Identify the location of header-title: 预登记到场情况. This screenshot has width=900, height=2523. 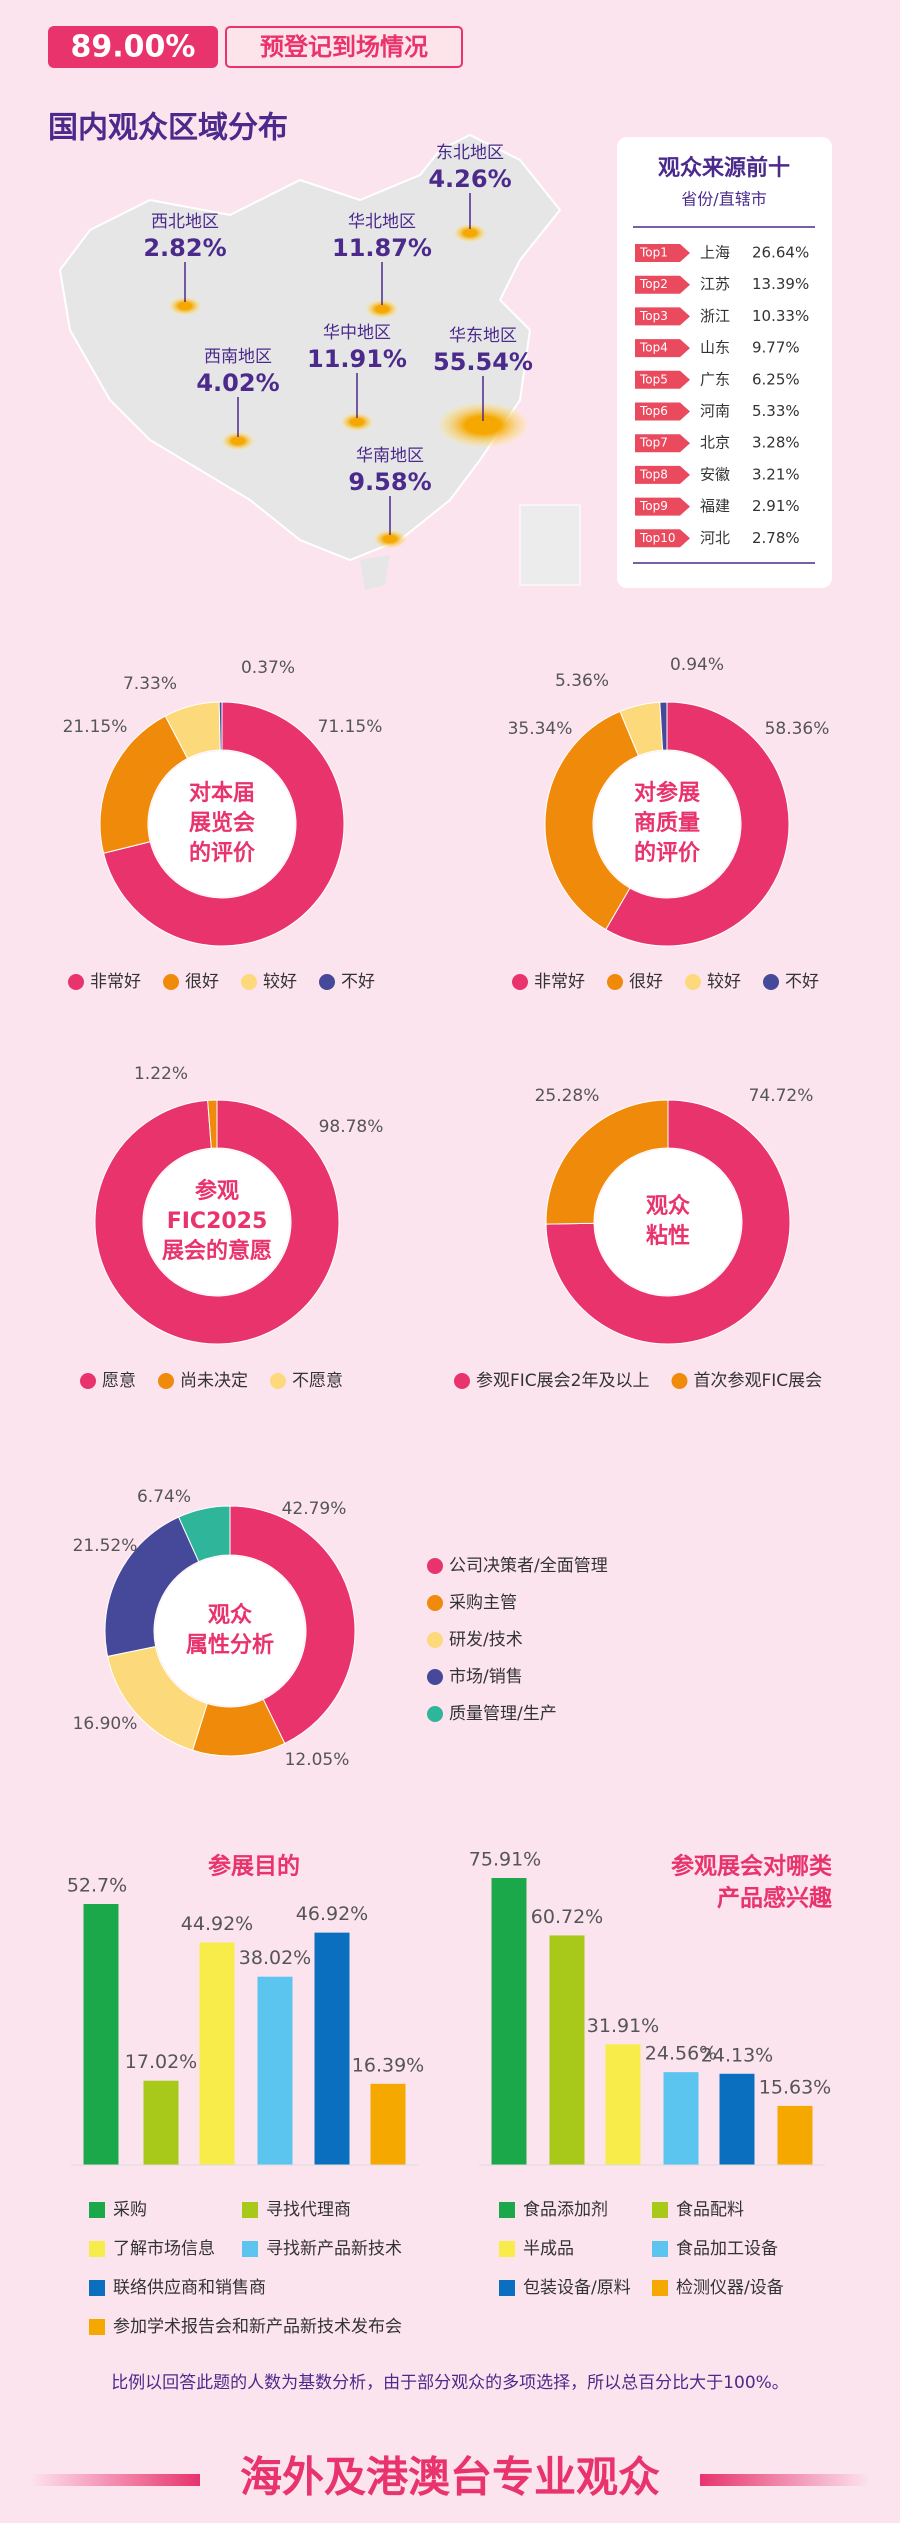
(344, 47).